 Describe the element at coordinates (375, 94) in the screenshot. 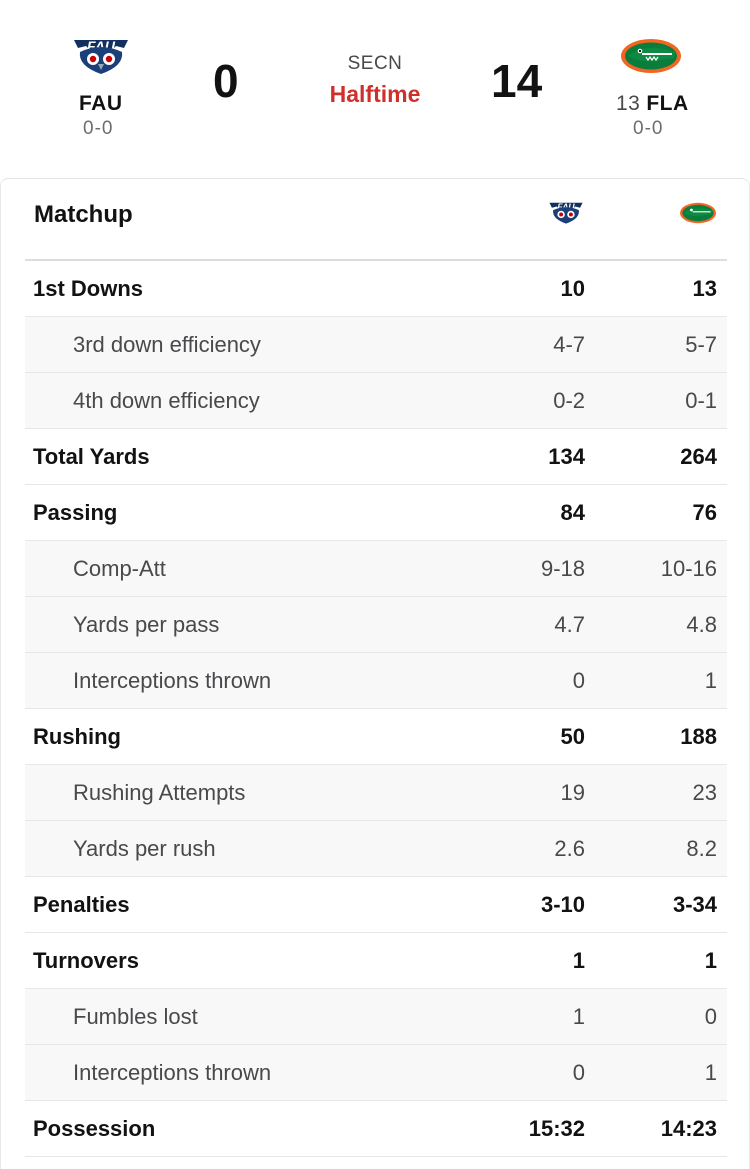

I see `game-status: Halftime` at that location.